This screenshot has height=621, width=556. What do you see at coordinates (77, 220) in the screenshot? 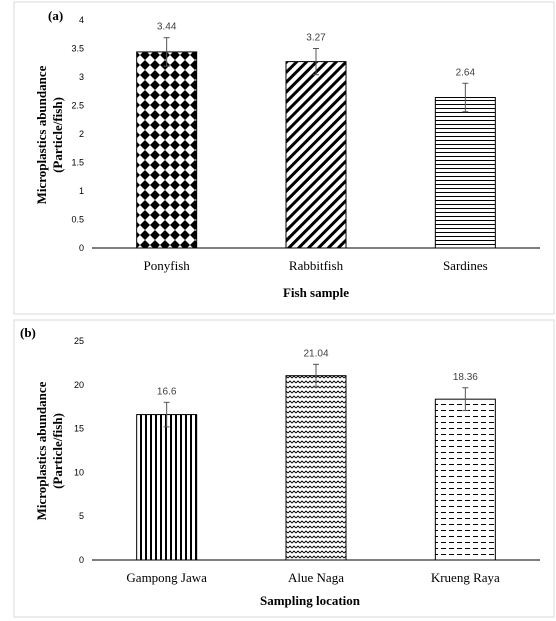
I see `panel-a-y-tick-label: 0.5` at bounding box center [77, 220].